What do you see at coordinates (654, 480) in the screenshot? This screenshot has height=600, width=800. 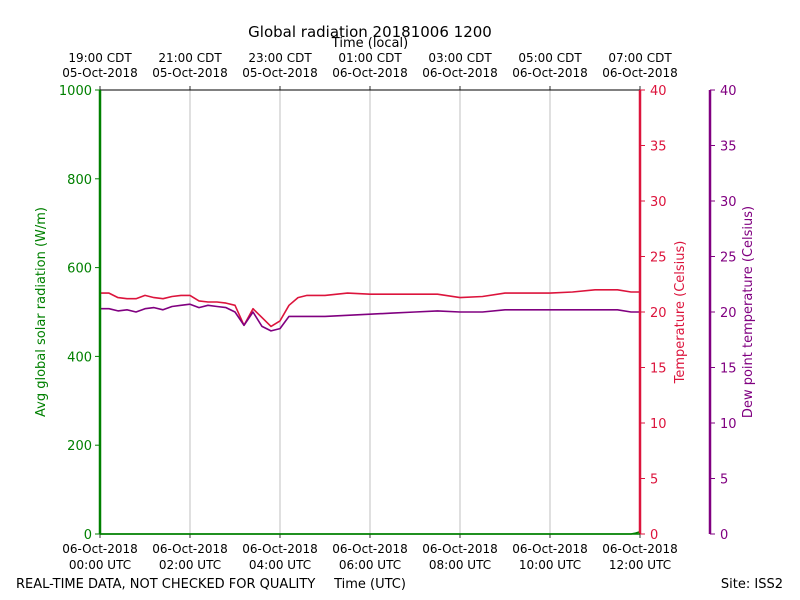 I see `temperature-tick-label: 5` at bounding box center [654, 480].